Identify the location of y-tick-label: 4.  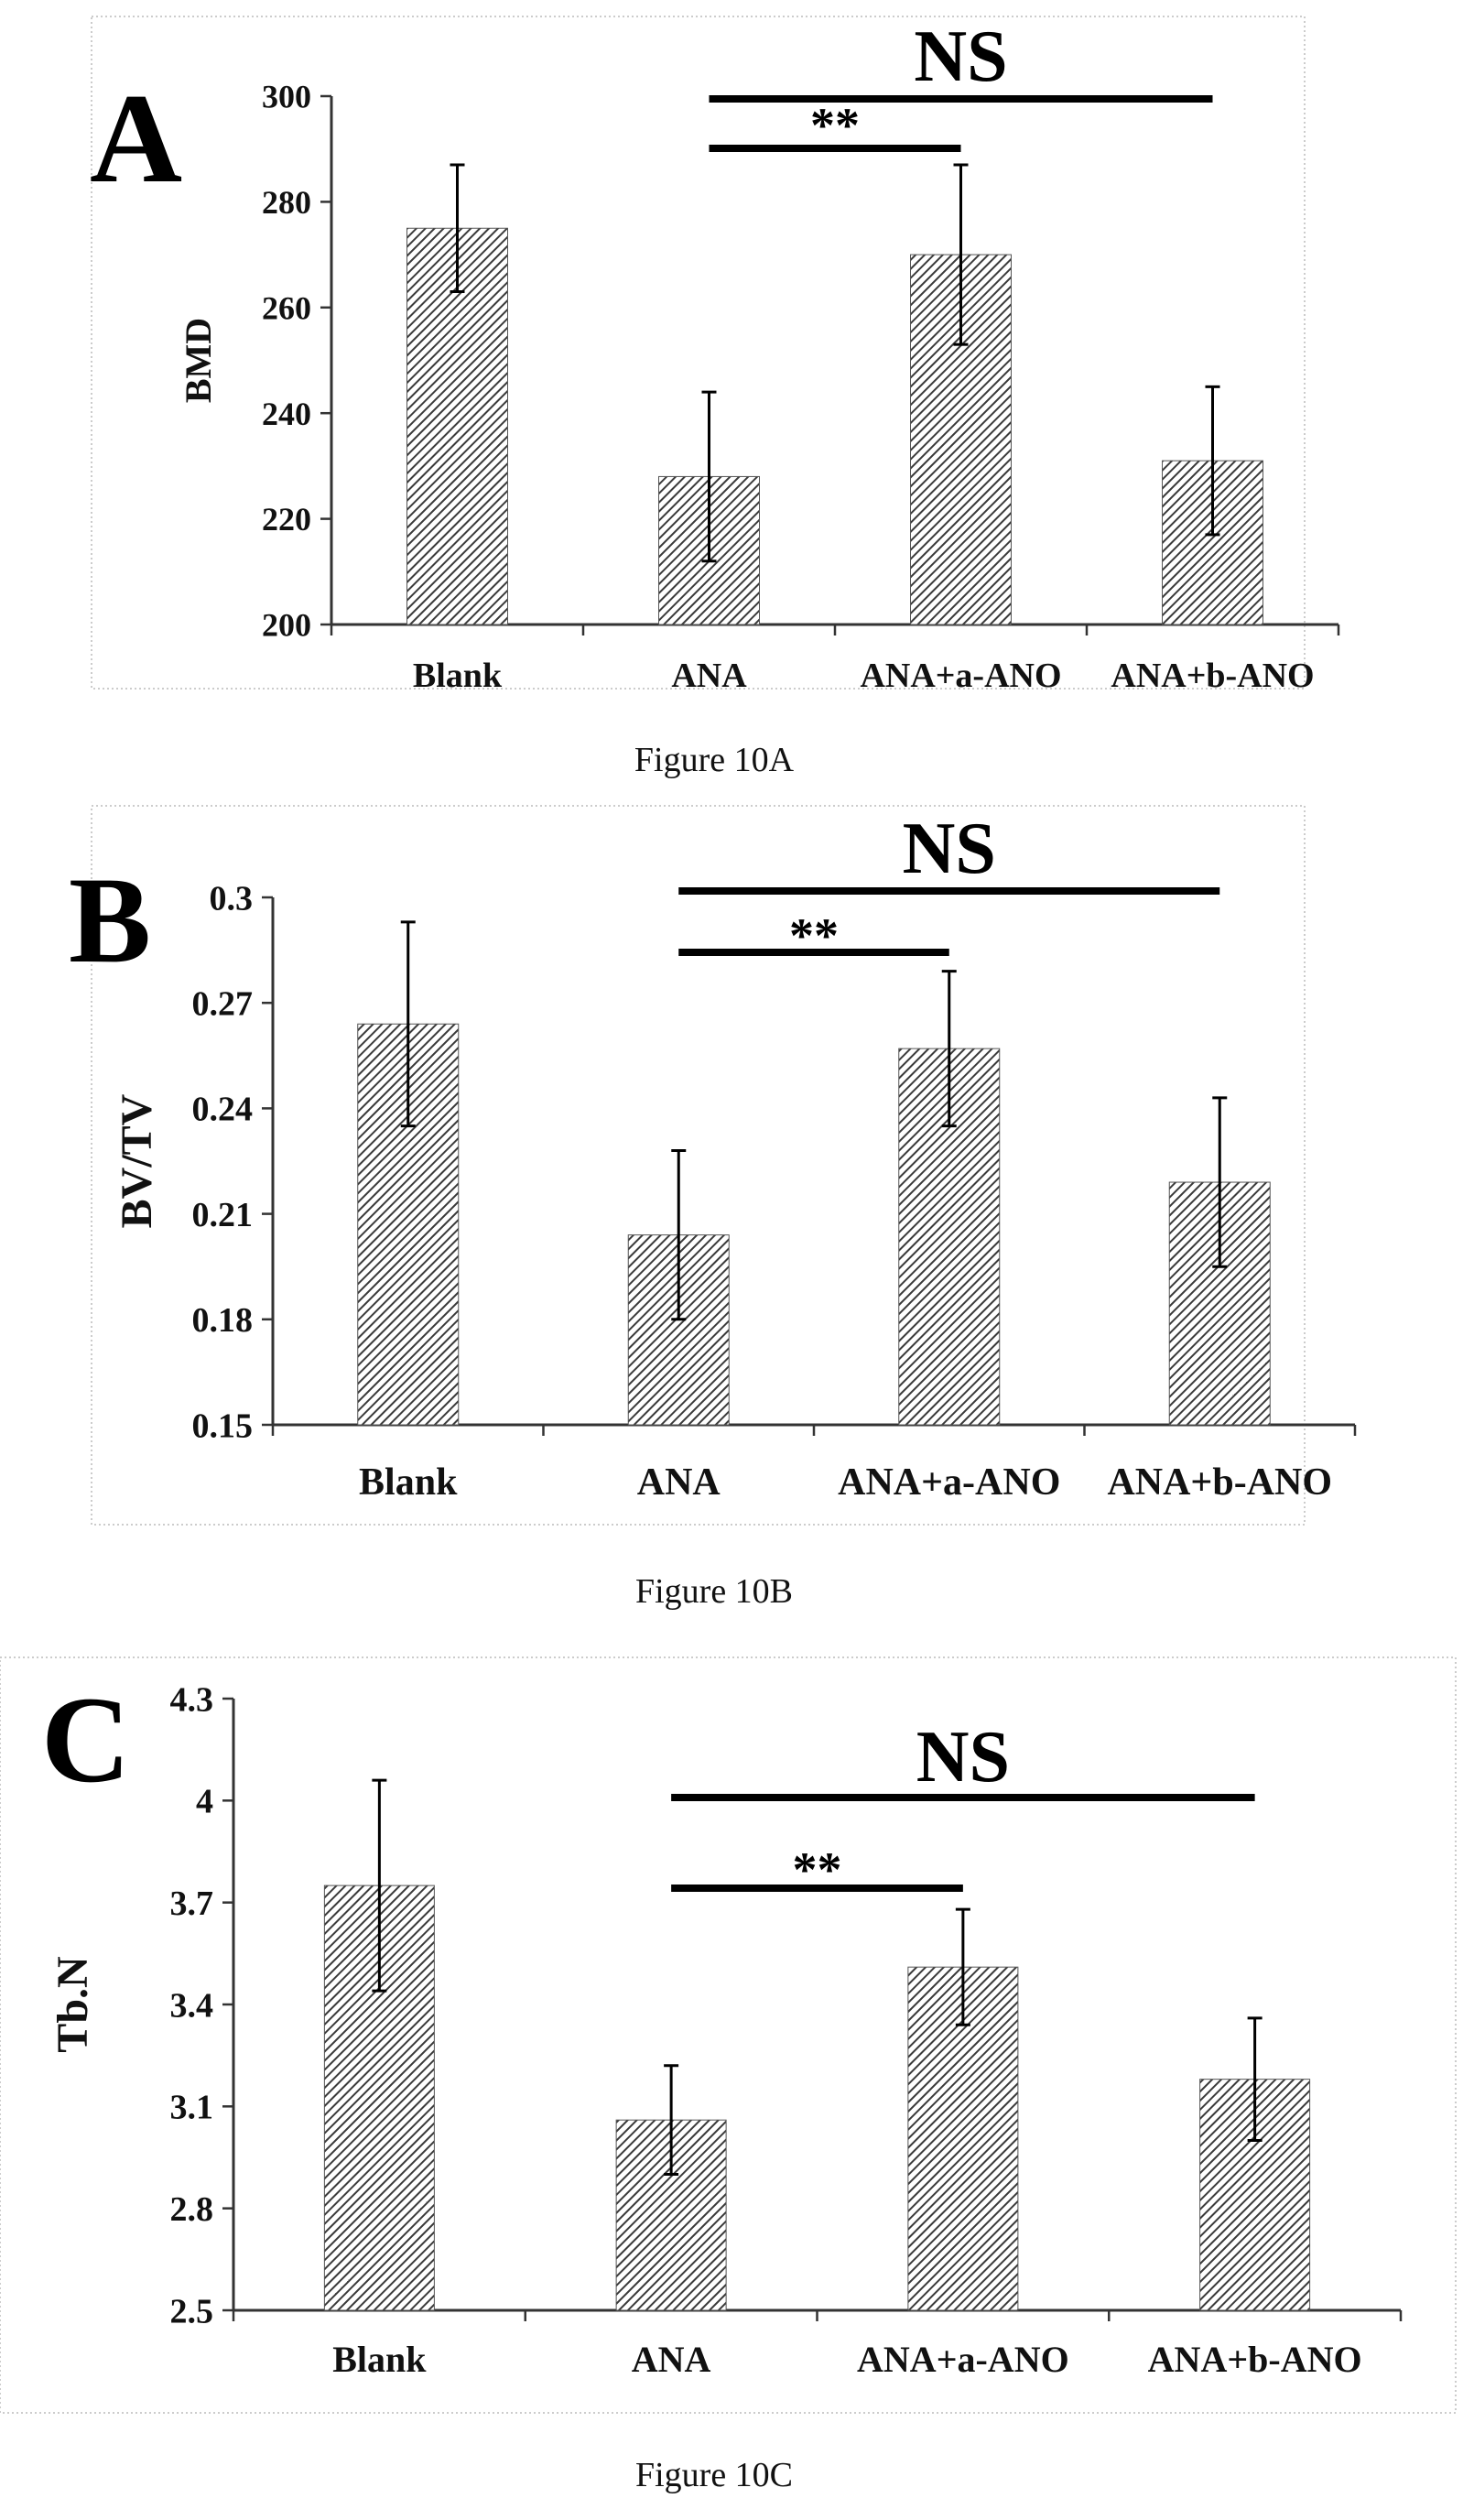
(204, 1802).